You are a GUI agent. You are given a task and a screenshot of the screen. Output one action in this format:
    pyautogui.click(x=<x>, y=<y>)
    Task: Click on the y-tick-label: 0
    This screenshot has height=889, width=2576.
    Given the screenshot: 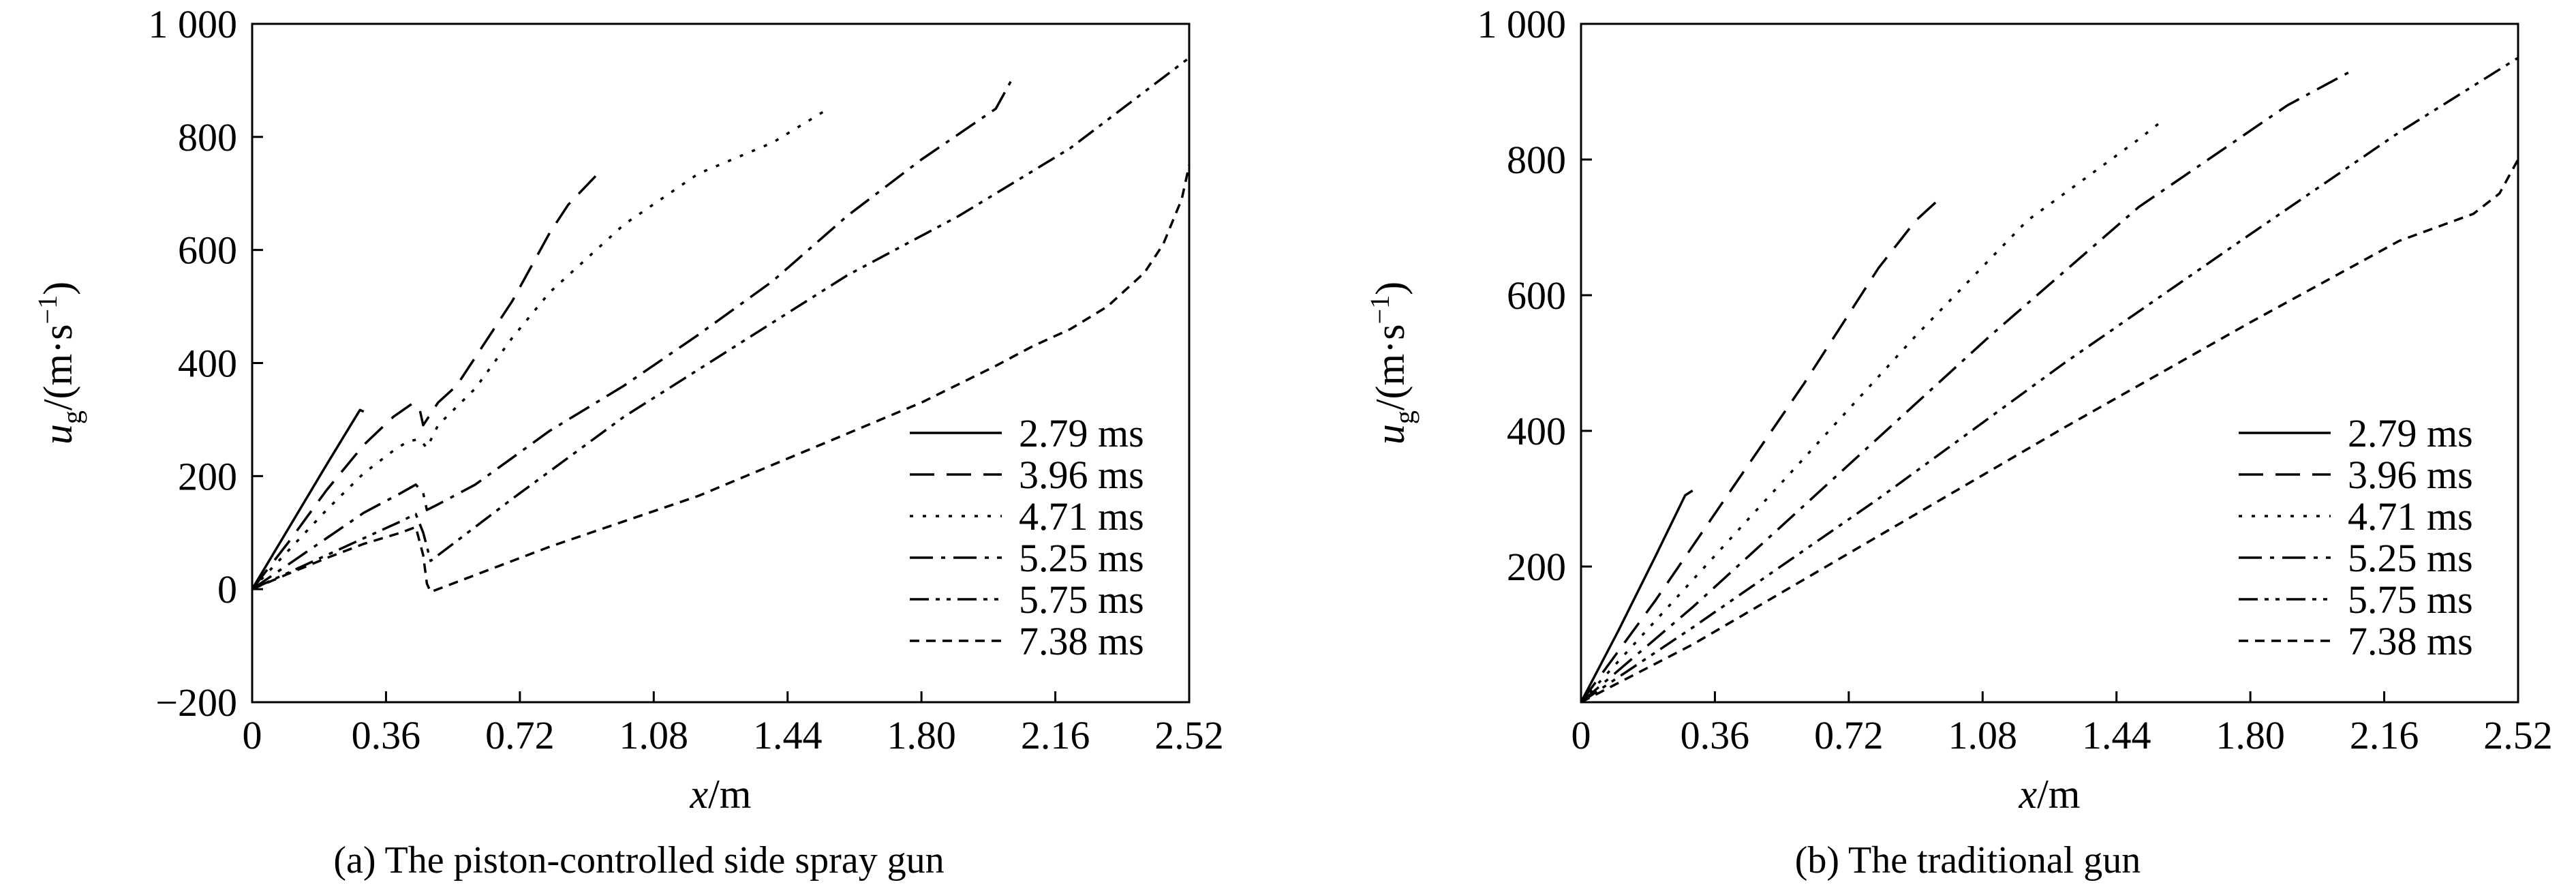 What is the action you would take?
    pyautogui.click(x=227, y=589)
    